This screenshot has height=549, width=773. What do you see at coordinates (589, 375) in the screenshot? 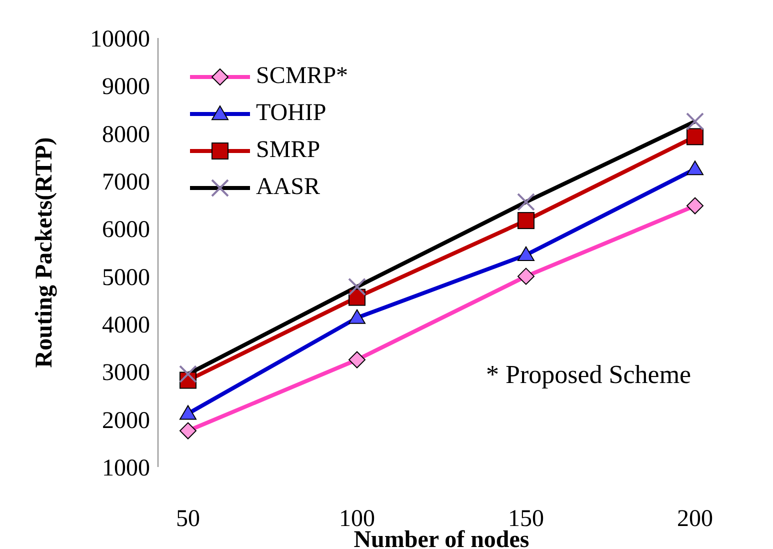
I see `annotation: * Proposed Scheme` at bounding box center [589, 375].